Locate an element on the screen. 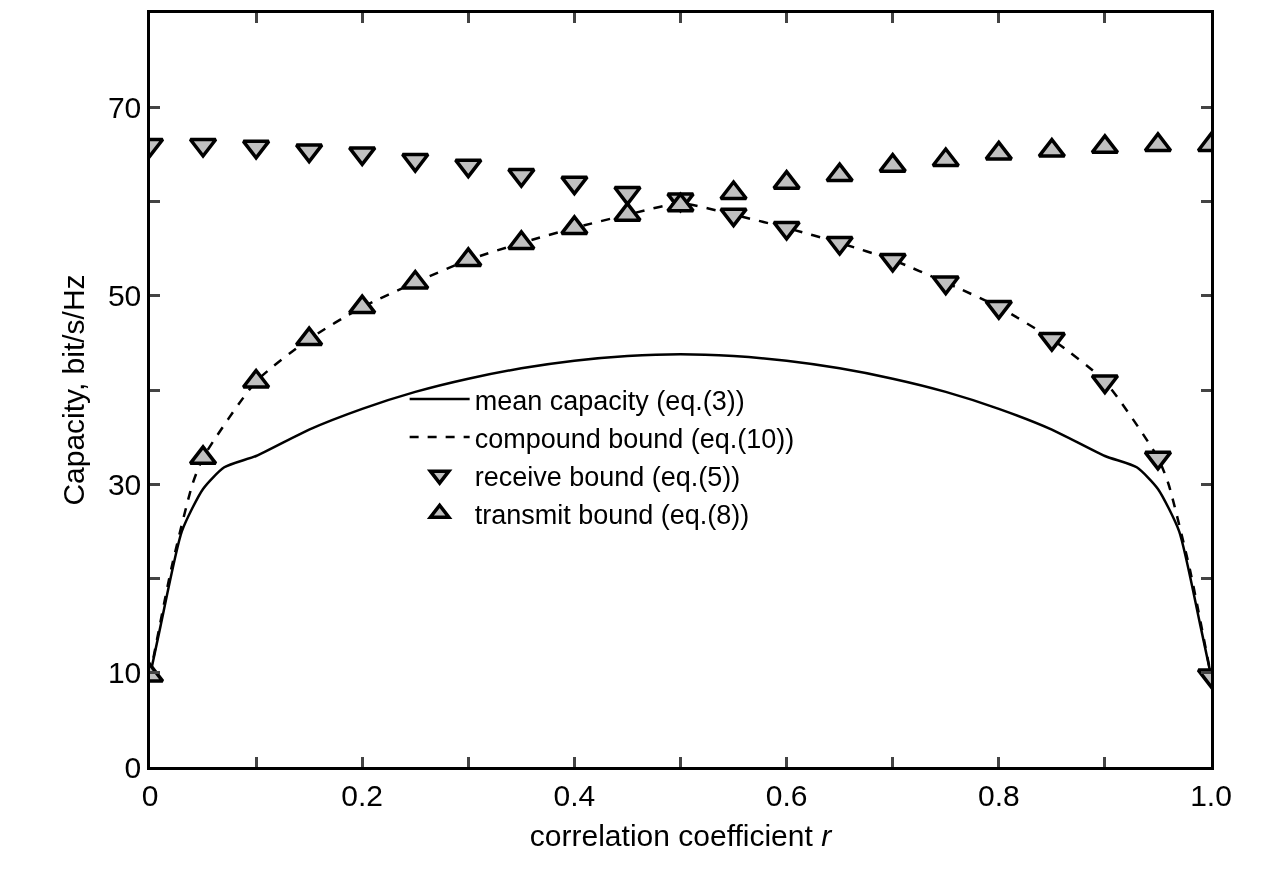  legend-label: compound bound (eq.(10)) is located at coordinates (634, 438).